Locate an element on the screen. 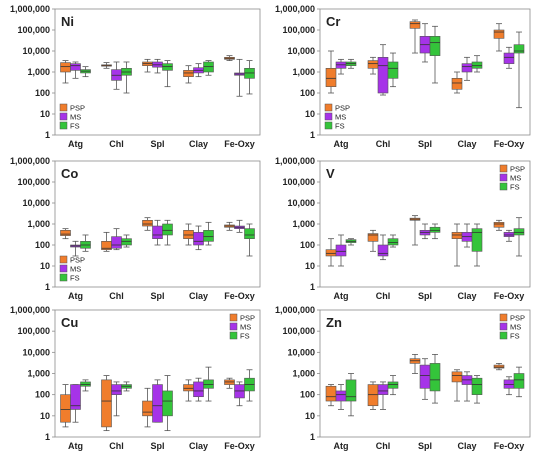 This screenshot has height=466, width=550. box-psp-atg is located at coordinates (65, 234).